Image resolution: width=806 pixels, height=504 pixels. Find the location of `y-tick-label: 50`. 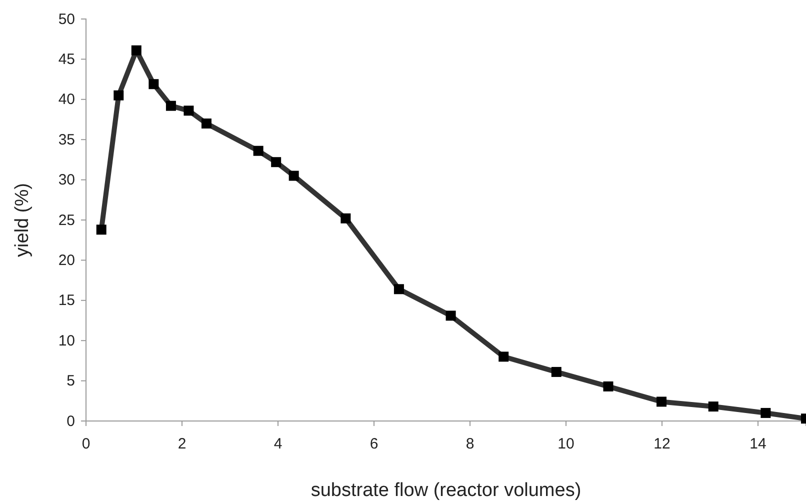

y-tick-label: 50 is located at coordinates (66, 19).